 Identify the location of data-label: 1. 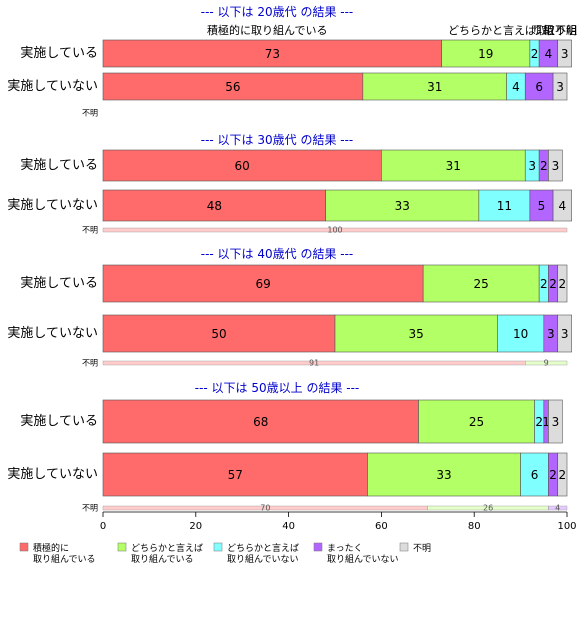
(546, 422).